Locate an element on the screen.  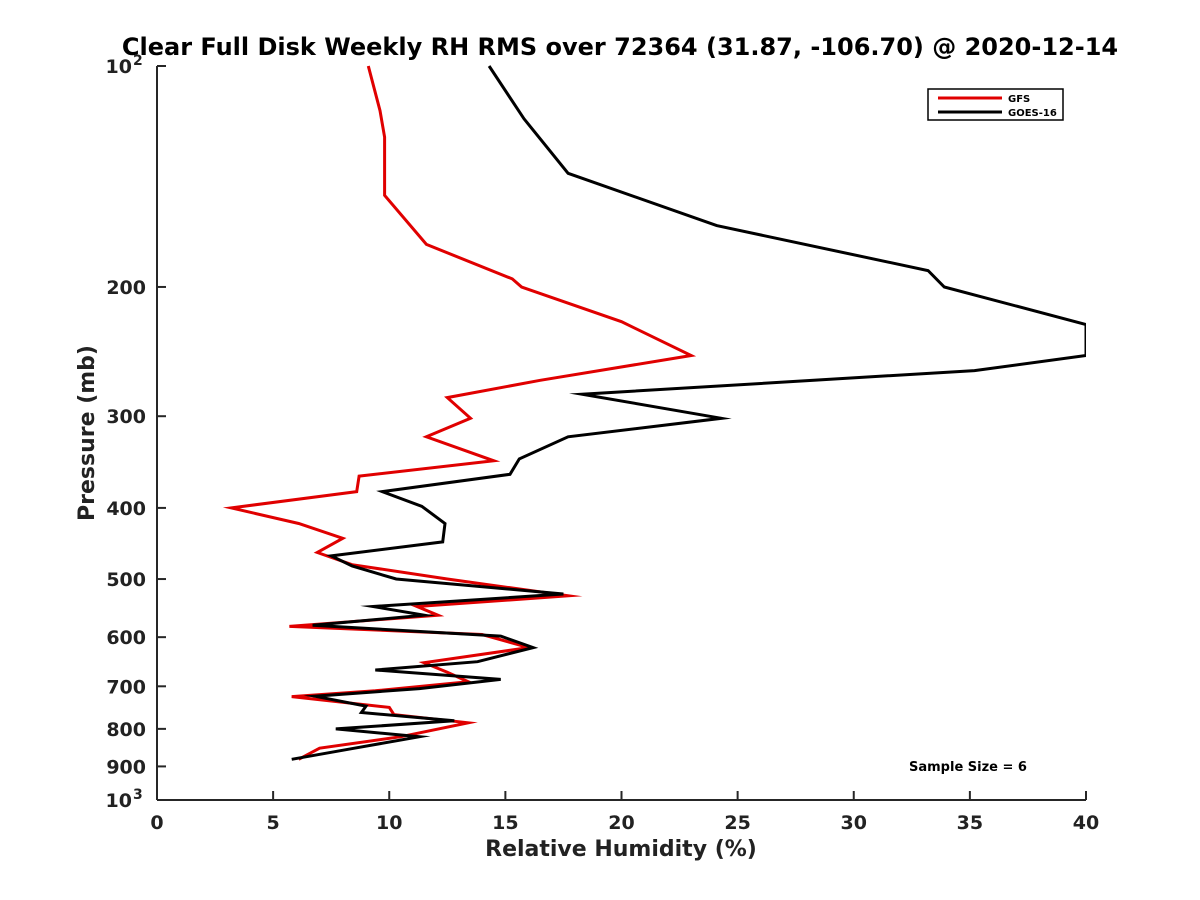
sample-size-annotation: Sample Size = 6 is located at coordinates (968, 767).